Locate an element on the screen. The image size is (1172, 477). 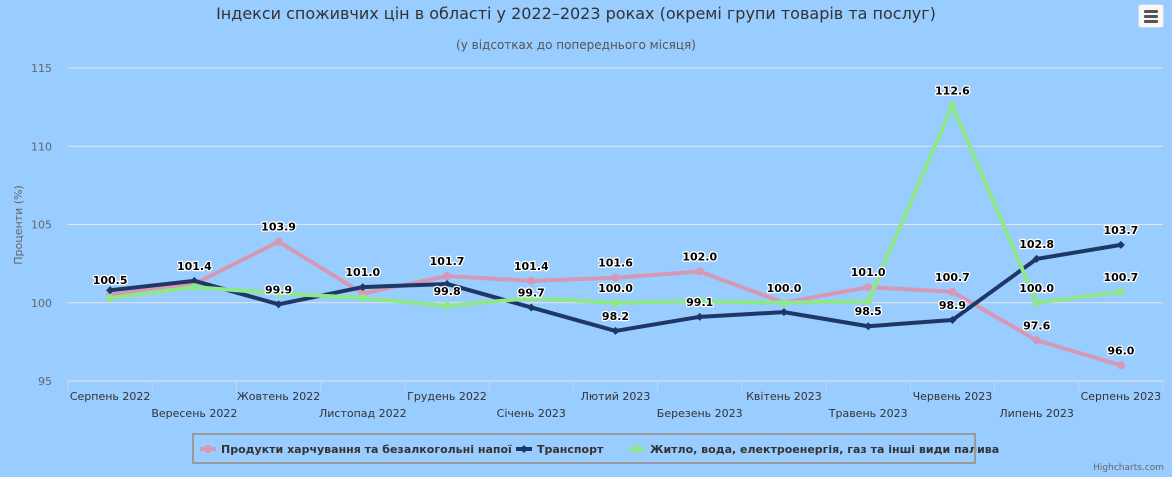
data-label: 112.6 is located at coordinates (952, 91).